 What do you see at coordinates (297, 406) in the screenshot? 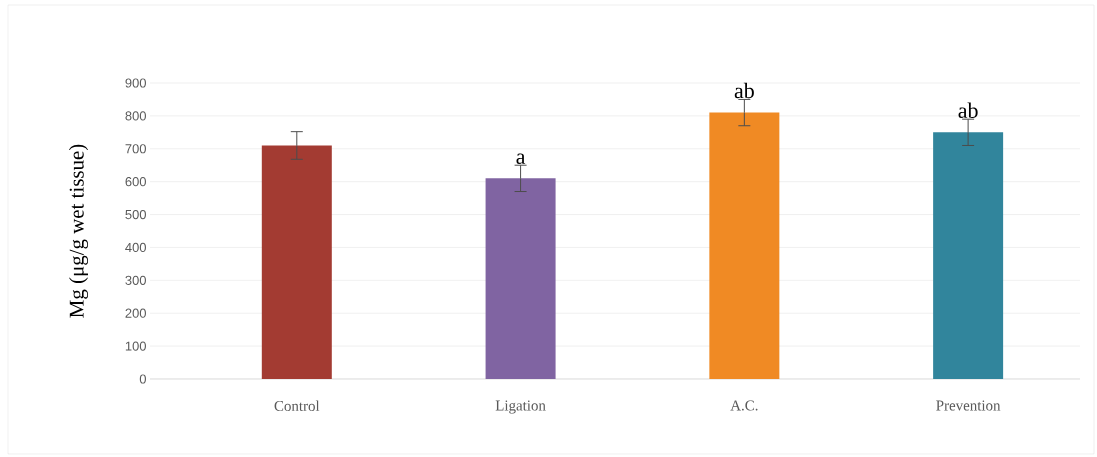
I see `x-tick-label: Control` at bounding box center [297, 406].